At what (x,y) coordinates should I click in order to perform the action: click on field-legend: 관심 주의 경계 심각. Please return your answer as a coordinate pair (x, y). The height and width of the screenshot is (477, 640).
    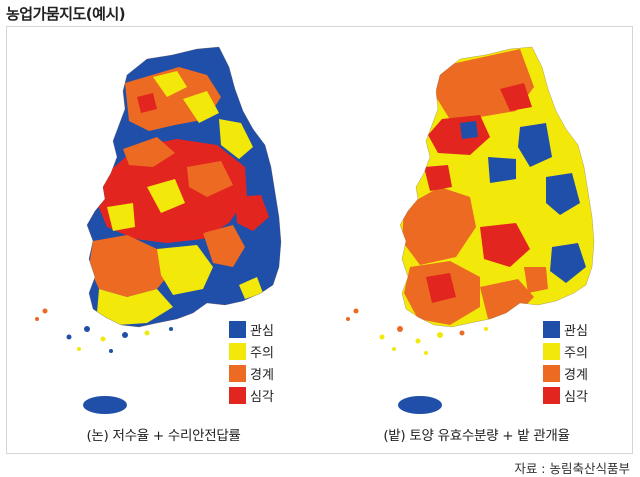
    Looking at the image, I should click on (565, 362).